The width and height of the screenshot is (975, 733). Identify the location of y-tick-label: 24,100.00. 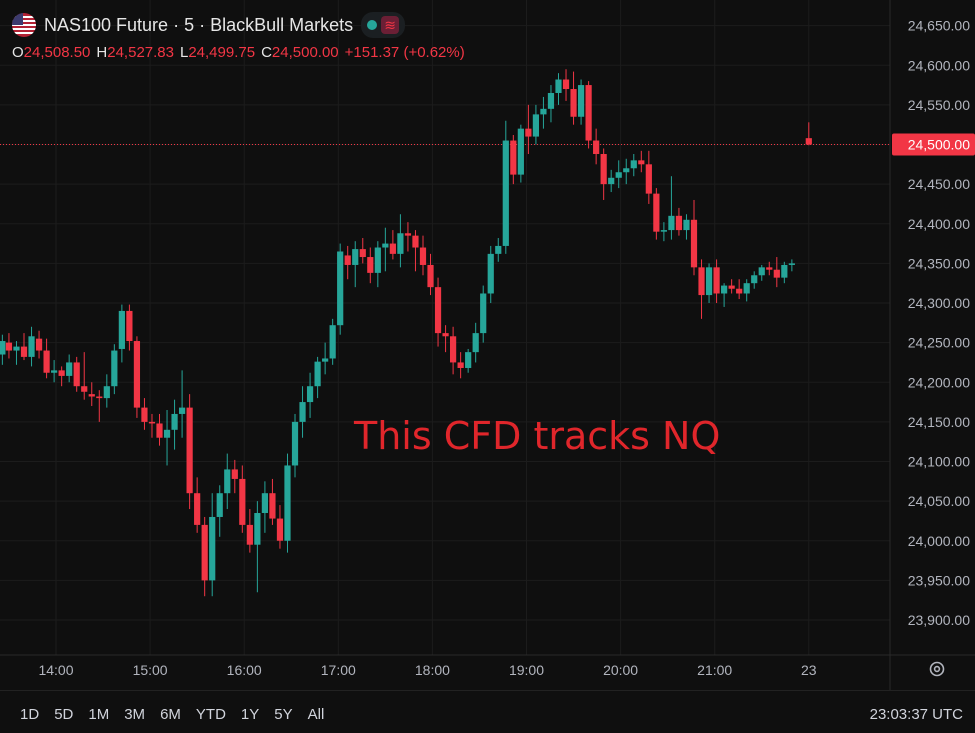
(939, 462).